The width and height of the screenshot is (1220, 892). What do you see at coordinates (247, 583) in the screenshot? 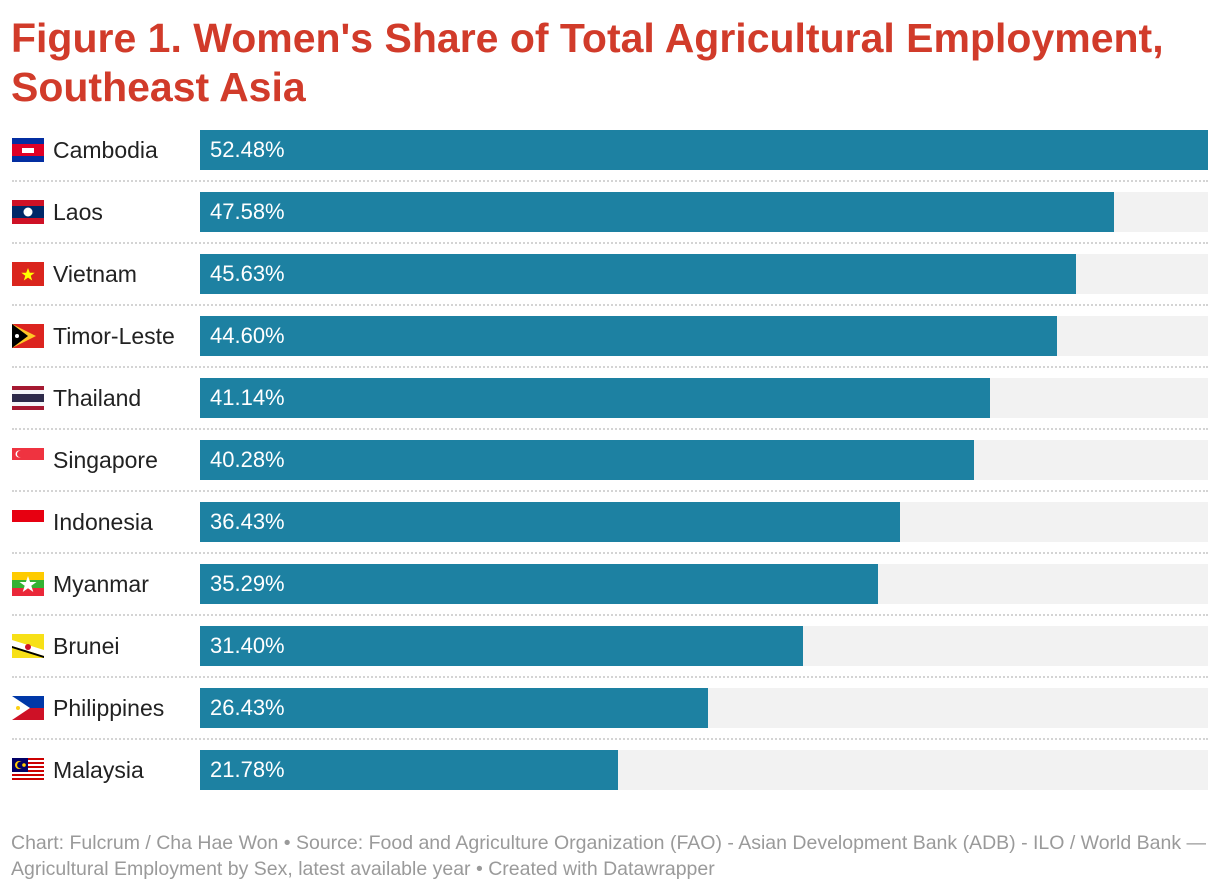
I see `value-label: 35.29%` at bounding box center [247, 583].